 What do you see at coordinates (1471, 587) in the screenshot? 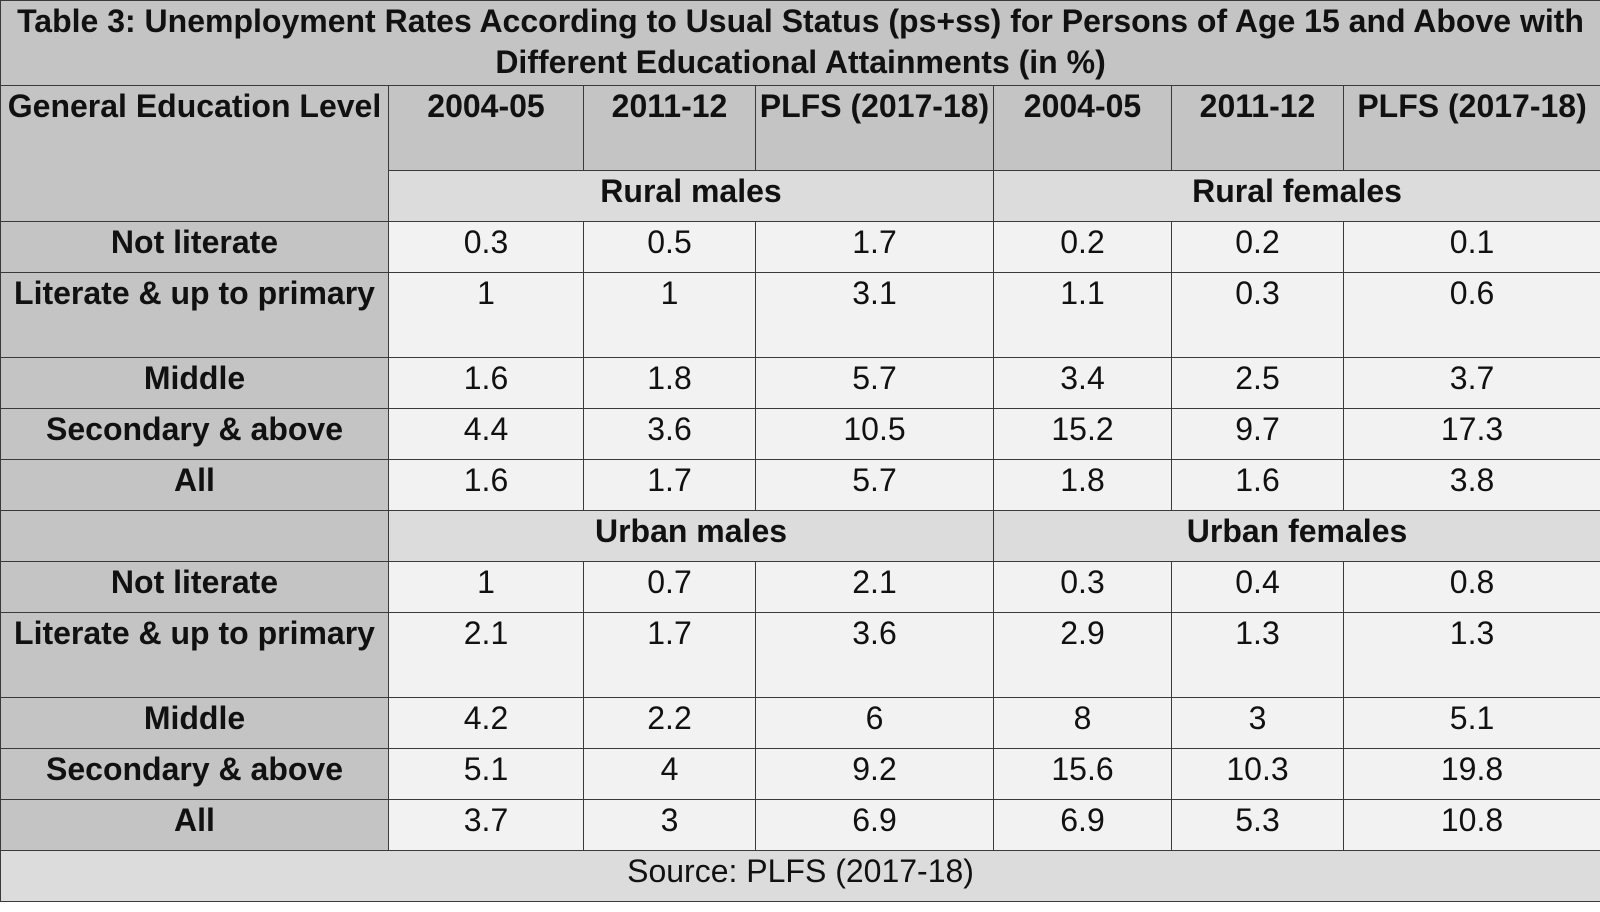
I see `data-cell: 0.8` at bounding box center [1471, 587].